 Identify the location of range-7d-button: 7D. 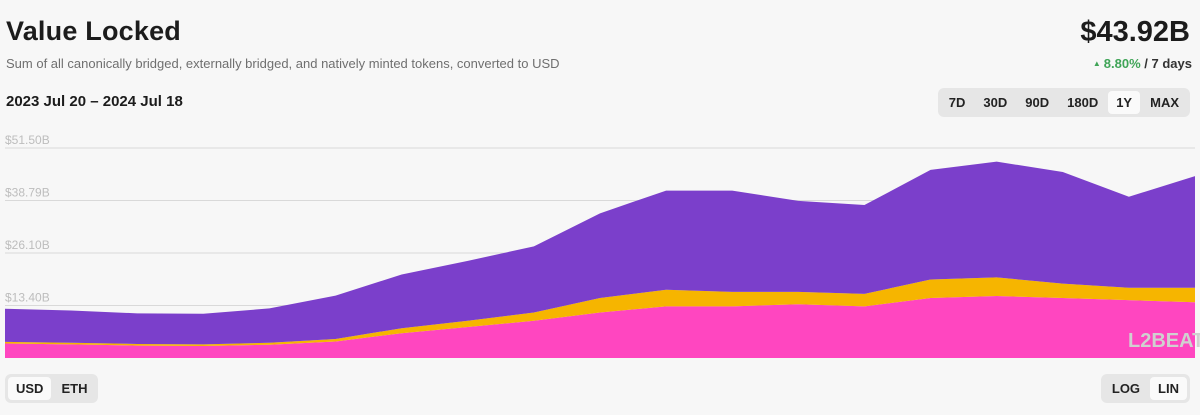
(957, 102).